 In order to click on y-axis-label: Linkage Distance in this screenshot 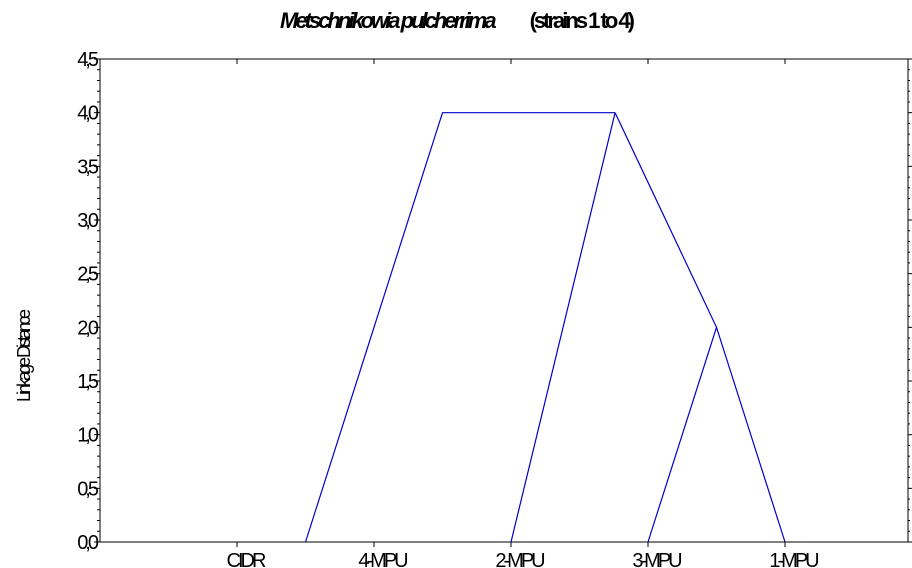, I will do `click(24, 355)`.